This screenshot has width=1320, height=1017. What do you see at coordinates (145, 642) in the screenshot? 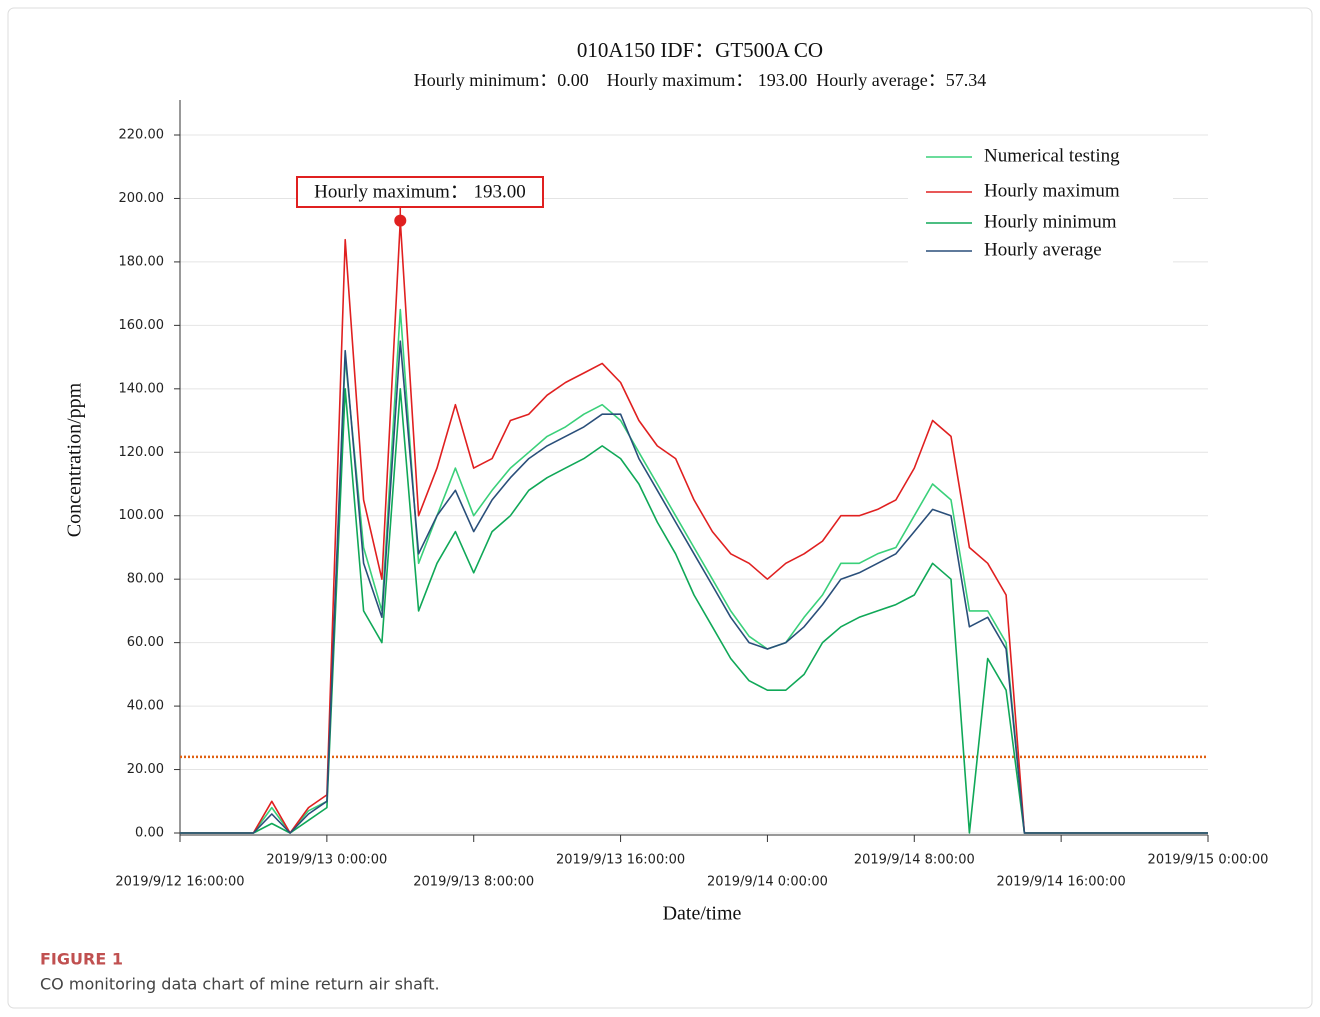
I see `y-tick-label: 60.00` at bounding box center [145, 642].